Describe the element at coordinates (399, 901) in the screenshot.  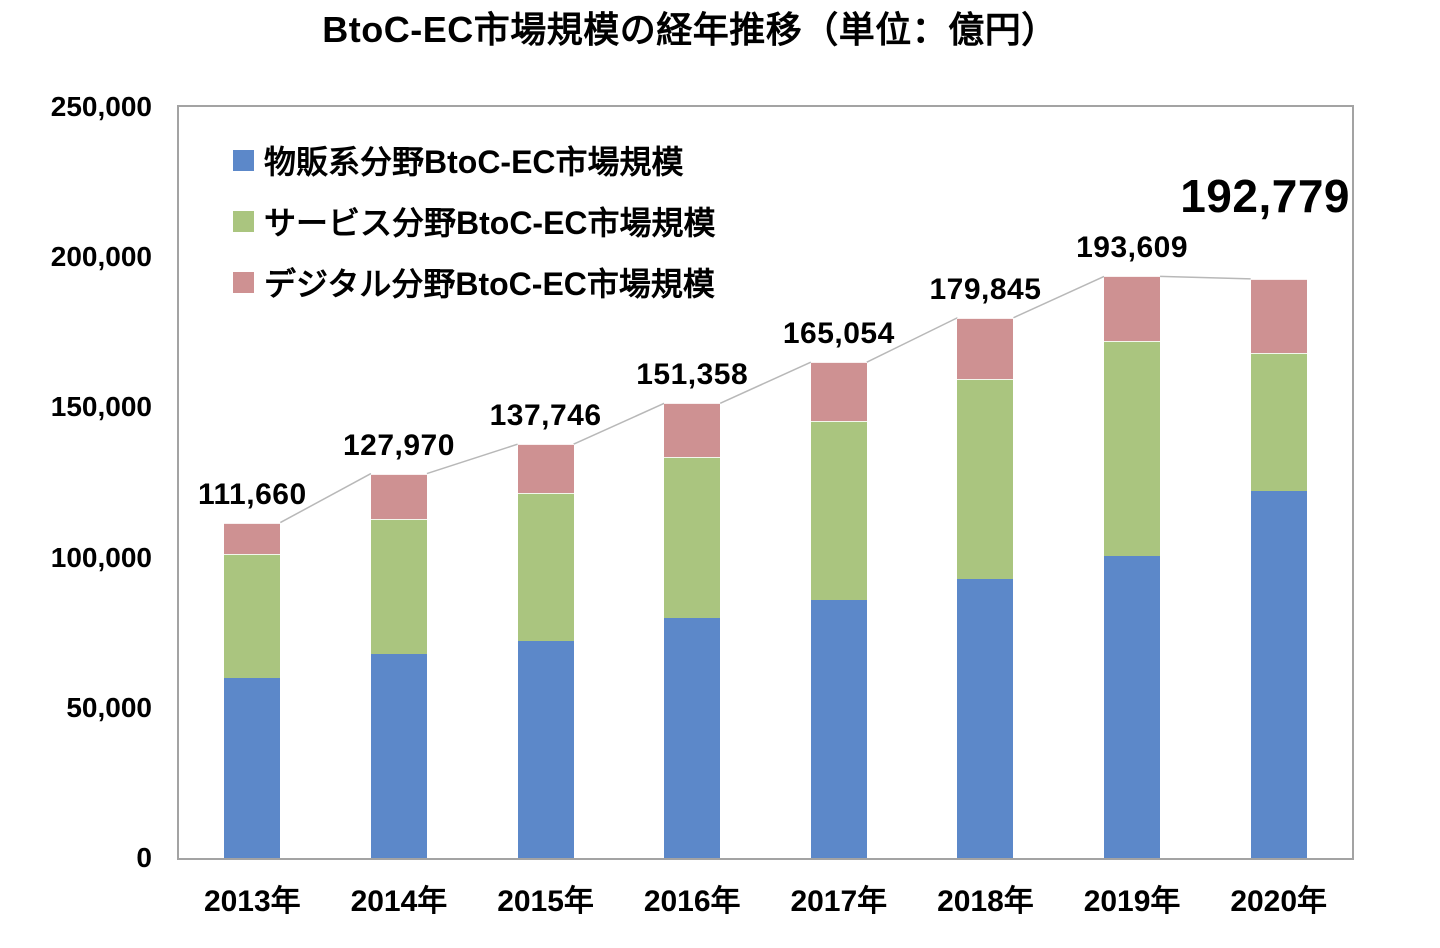
I see `x-axis-label-2014年: 2014年` at that location.